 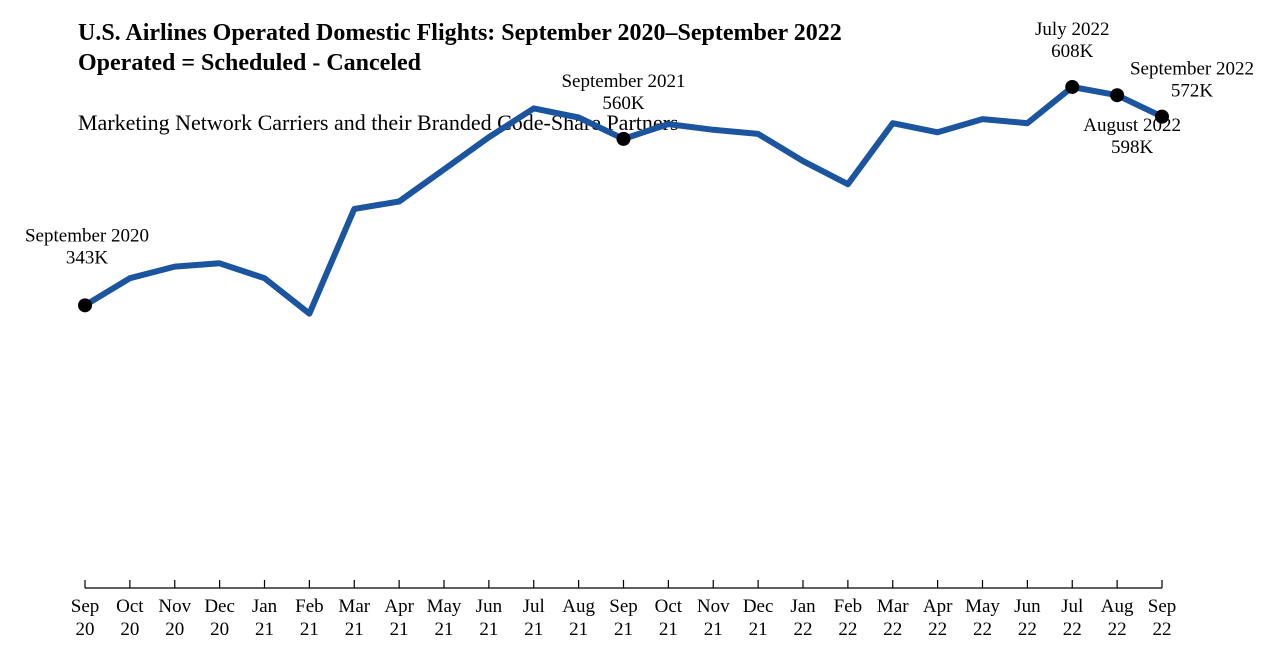 What do you see at coordinates (623, 103) in the screenshot?
I see `data-annotation-label: 560K` at bounding box center [623, 103].